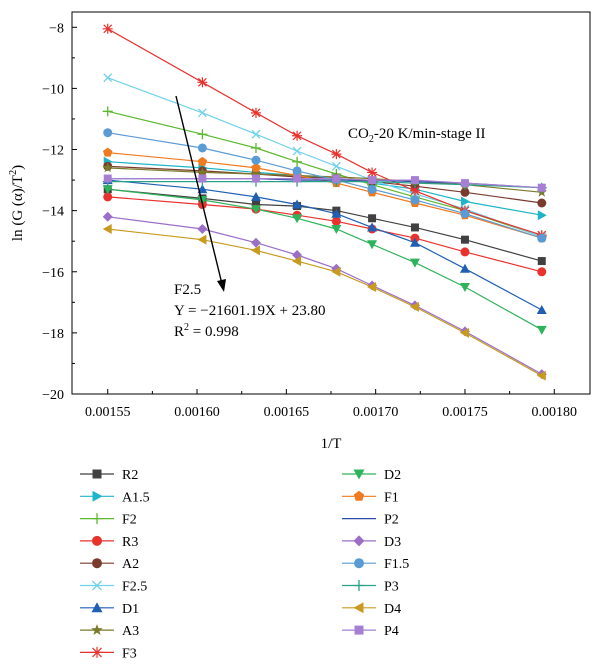 The width and height of the screenshot is (600, 671). What do you see at coordinates (129, 520) in the screenshot?
I see `legend-label: F2` at bounding box center [129, 520].